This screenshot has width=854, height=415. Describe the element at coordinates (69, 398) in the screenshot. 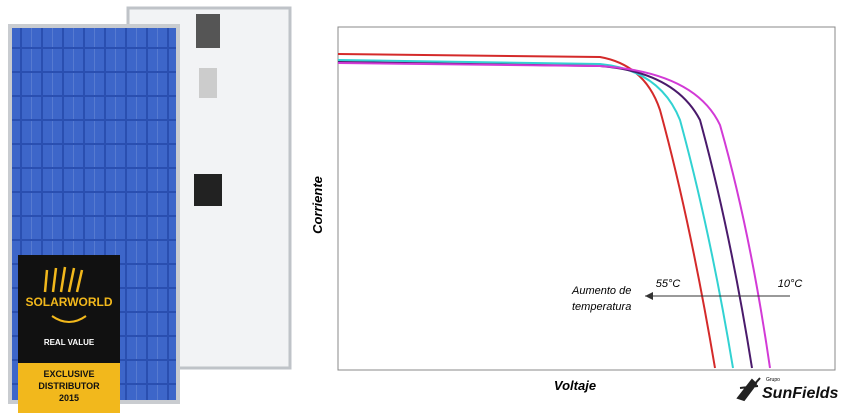

I see `badge-distributor: 2015` at that location.